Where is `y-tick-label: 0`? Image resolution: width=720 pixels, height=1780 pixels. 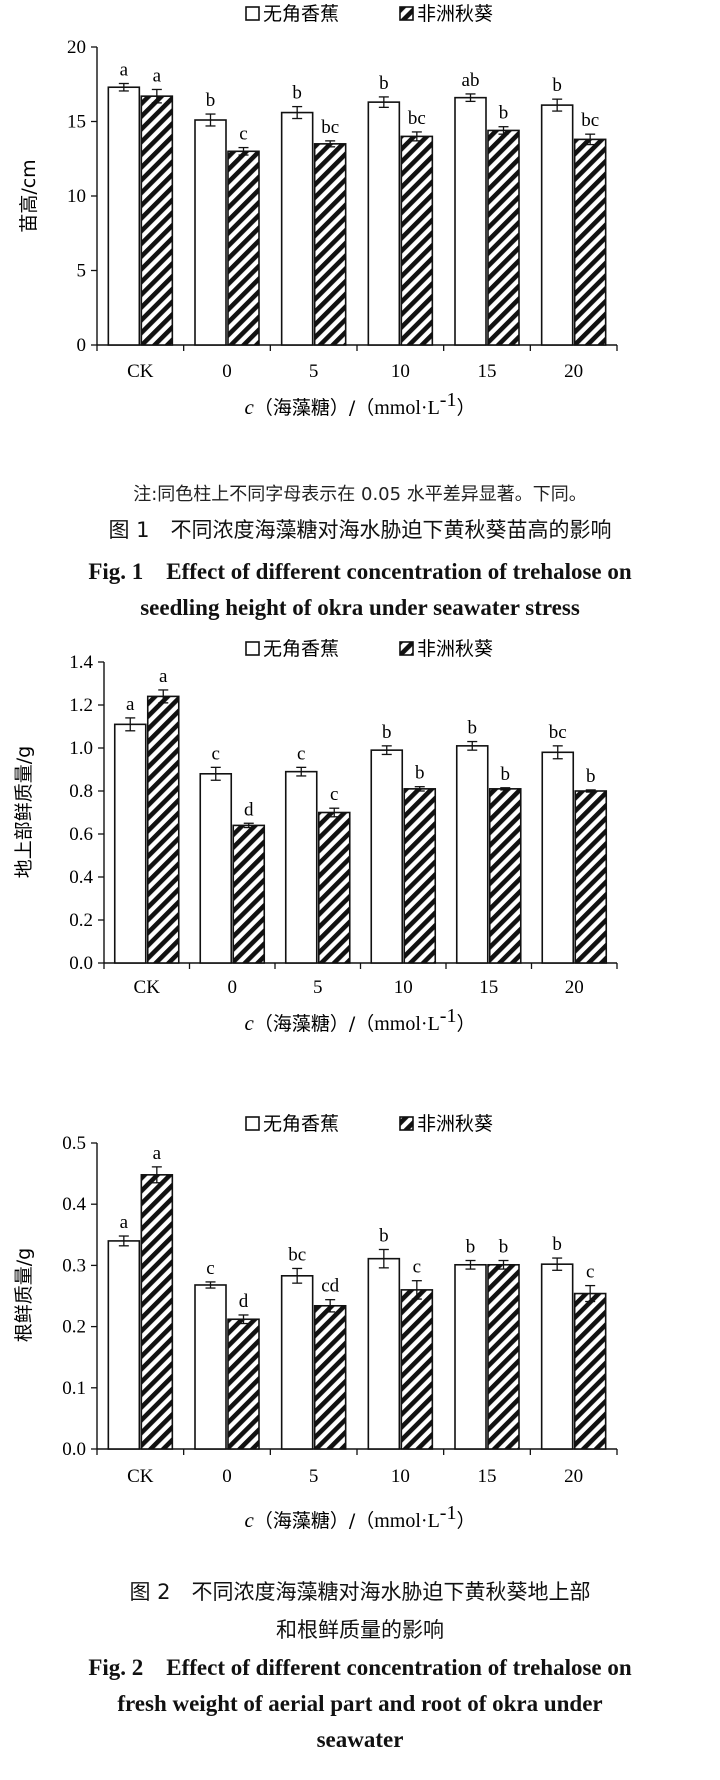
y-tick-label: 0 is located at coordinates (82, 345).